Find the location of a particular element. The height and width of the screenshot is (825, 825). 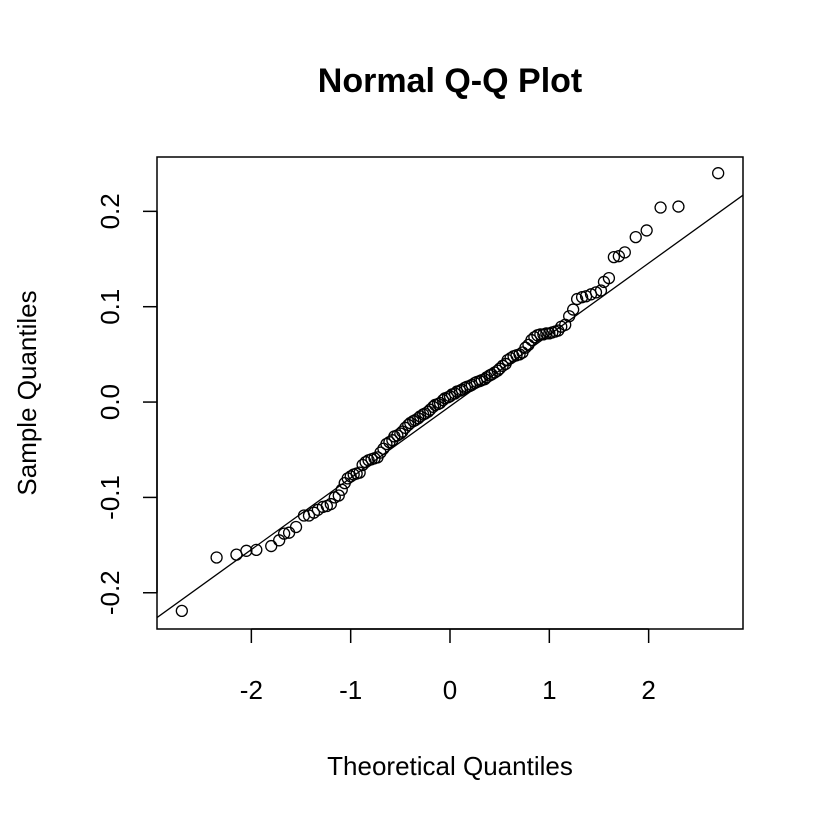

x-tick-label: -2 is located at coordinates (251, 690).